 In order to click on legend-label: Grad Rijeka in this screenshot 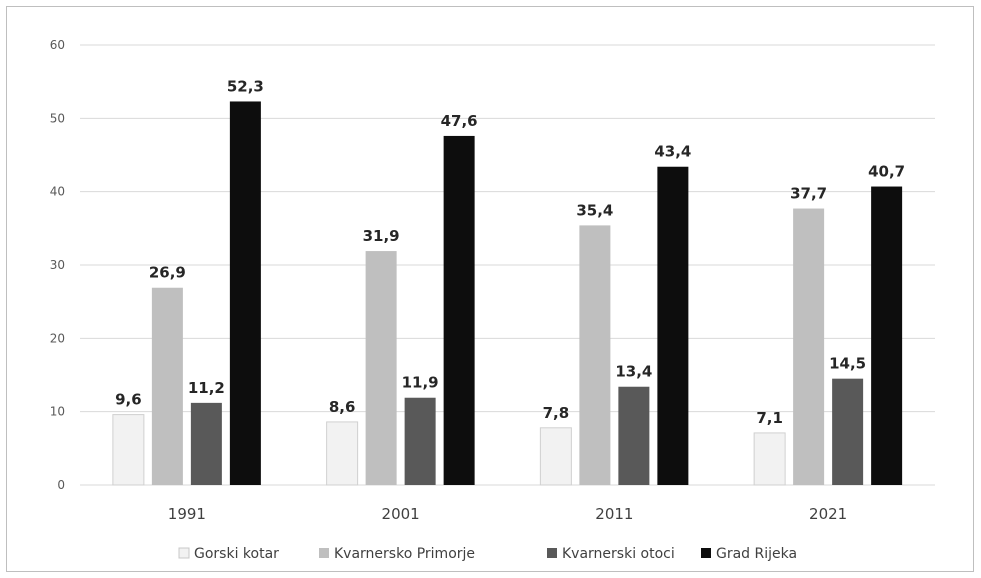, I will do `click(756, 554)`.